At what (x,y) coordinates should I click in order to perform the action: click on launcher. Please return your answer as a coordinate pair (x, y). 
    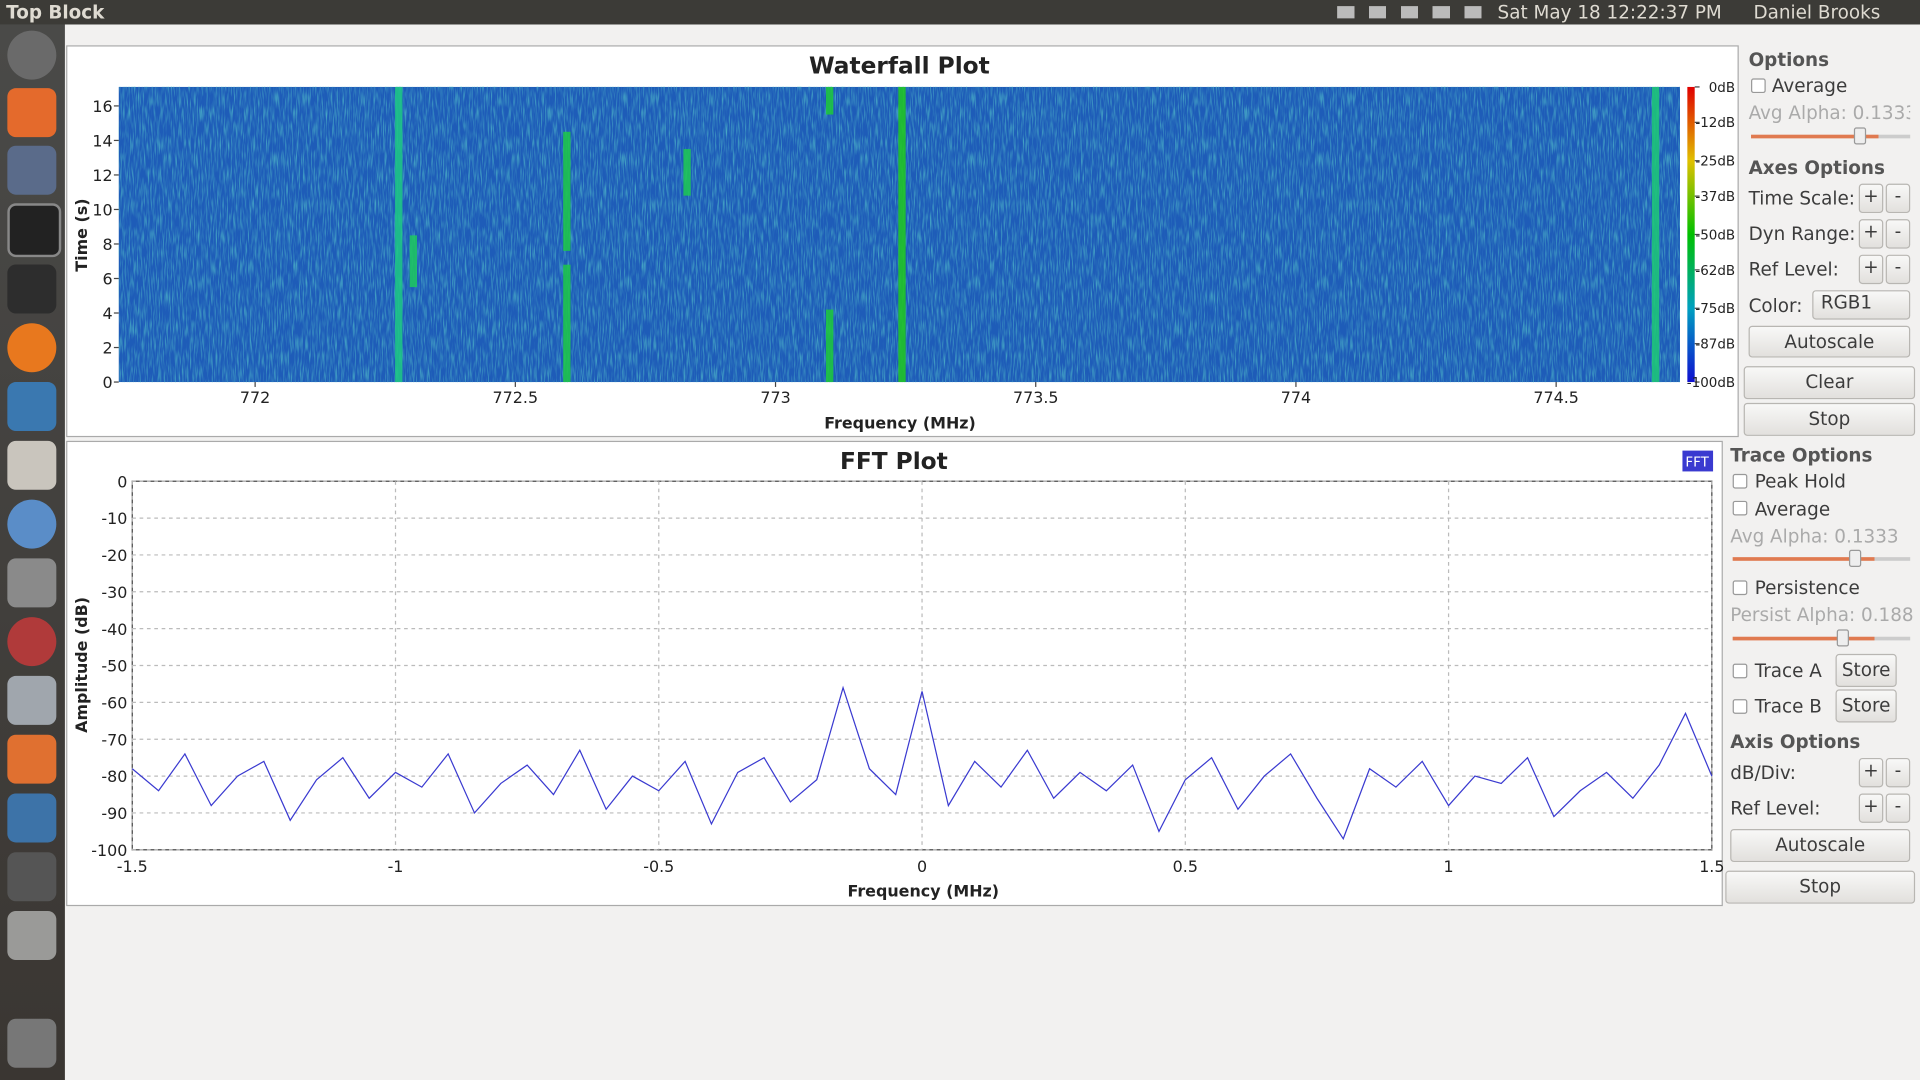
    Looking at the image, I should click on (32, 552).